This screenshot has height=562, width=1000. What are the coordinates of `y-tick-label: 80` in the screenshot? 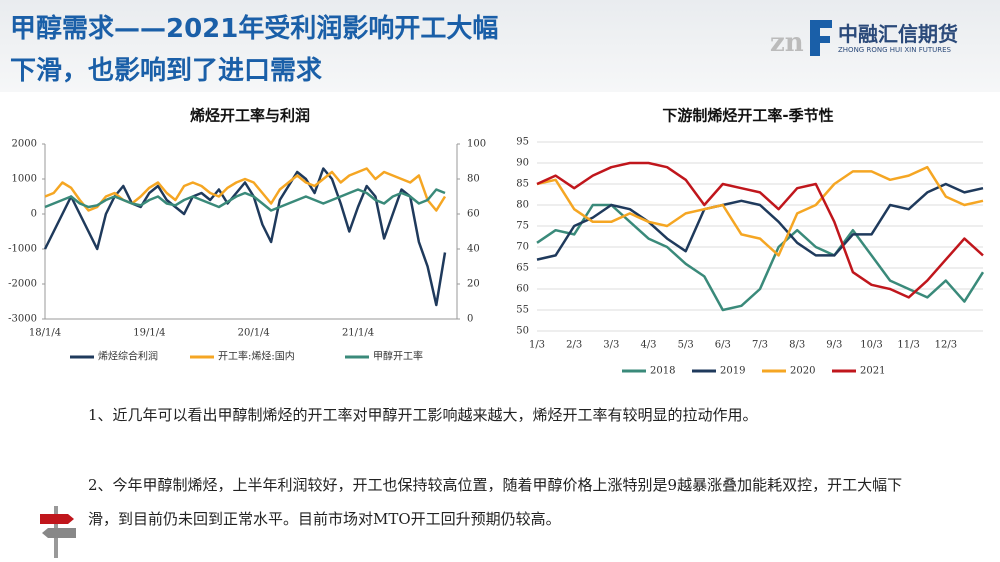 It's located at (522, 205).